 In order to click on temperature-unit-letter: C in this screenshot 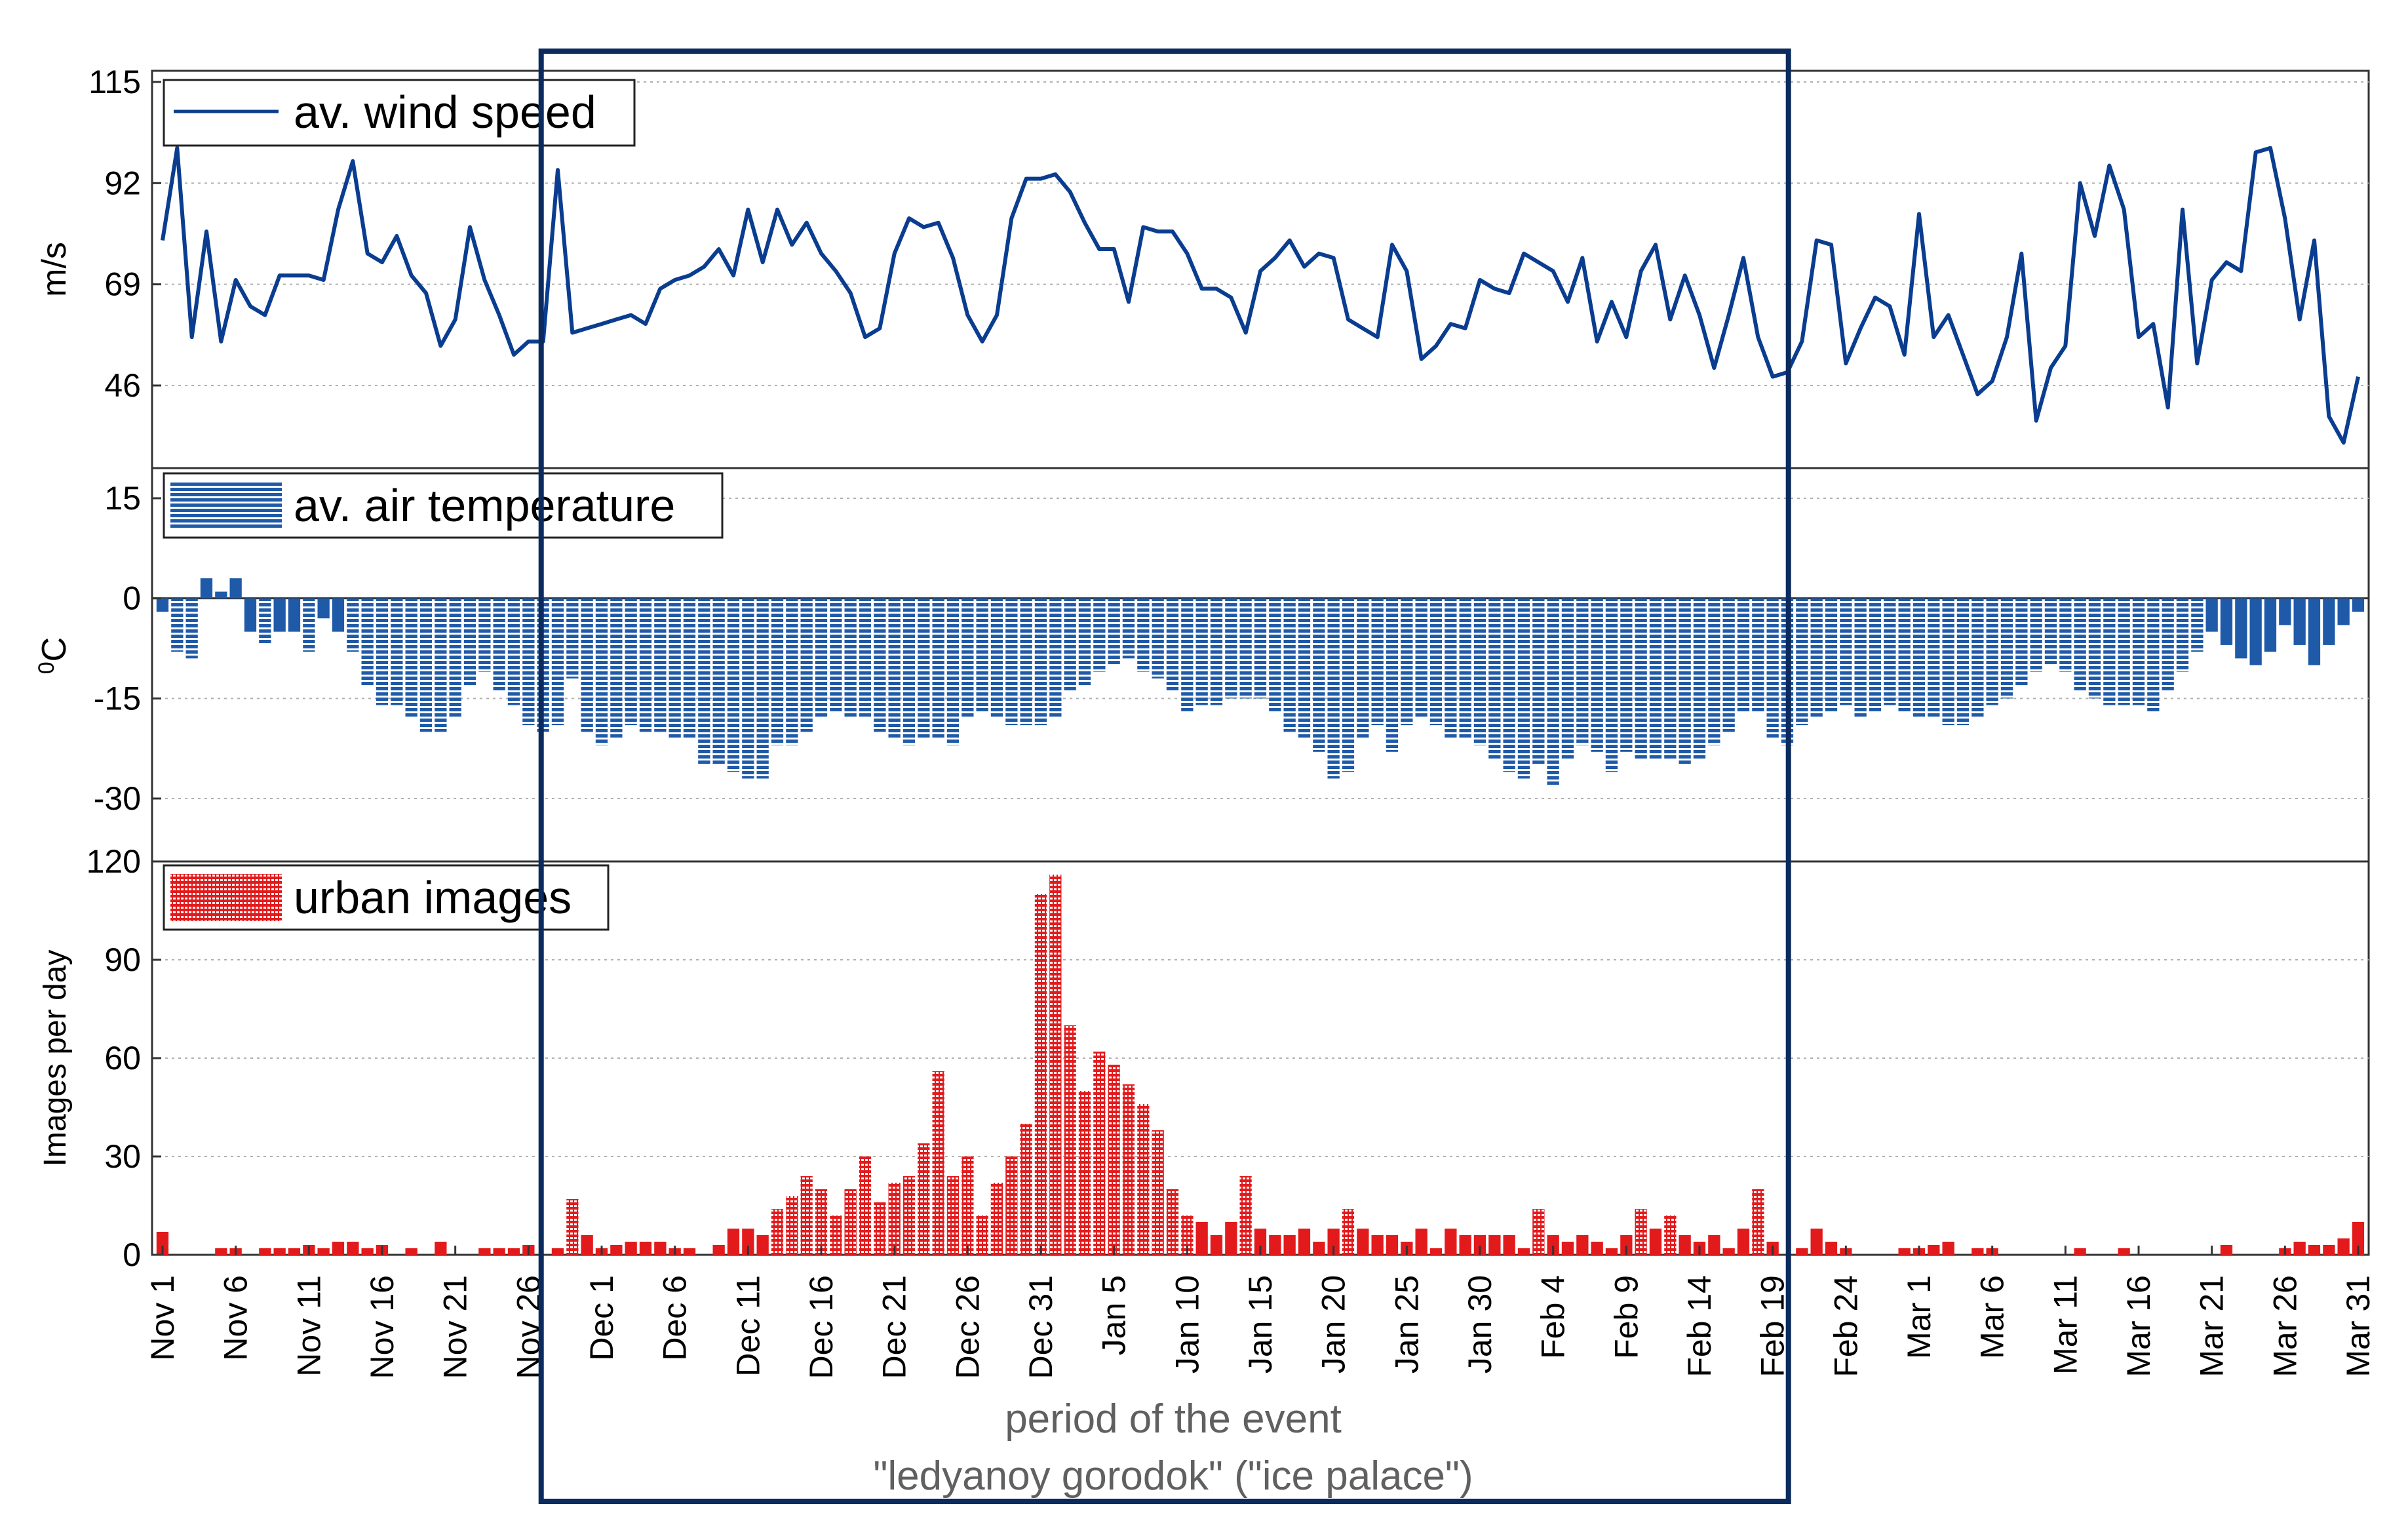, I will do `click(54, 649)`.